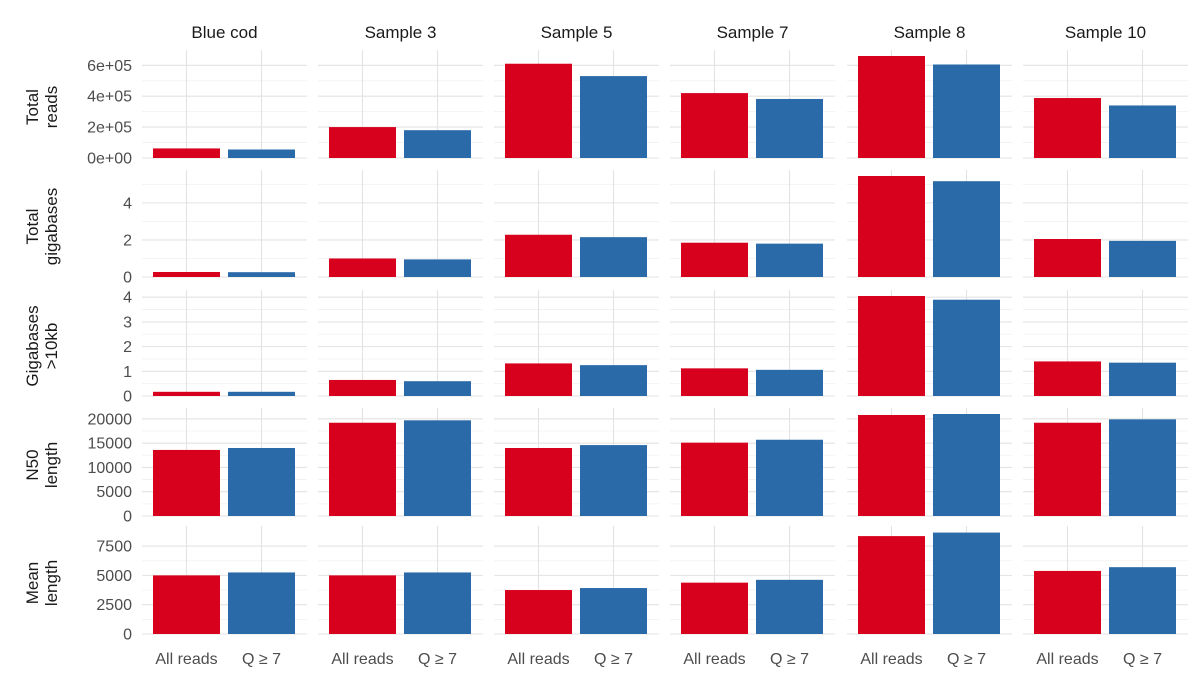  I want to click on facet-strip-label: Sample 8, so click(930, 32).